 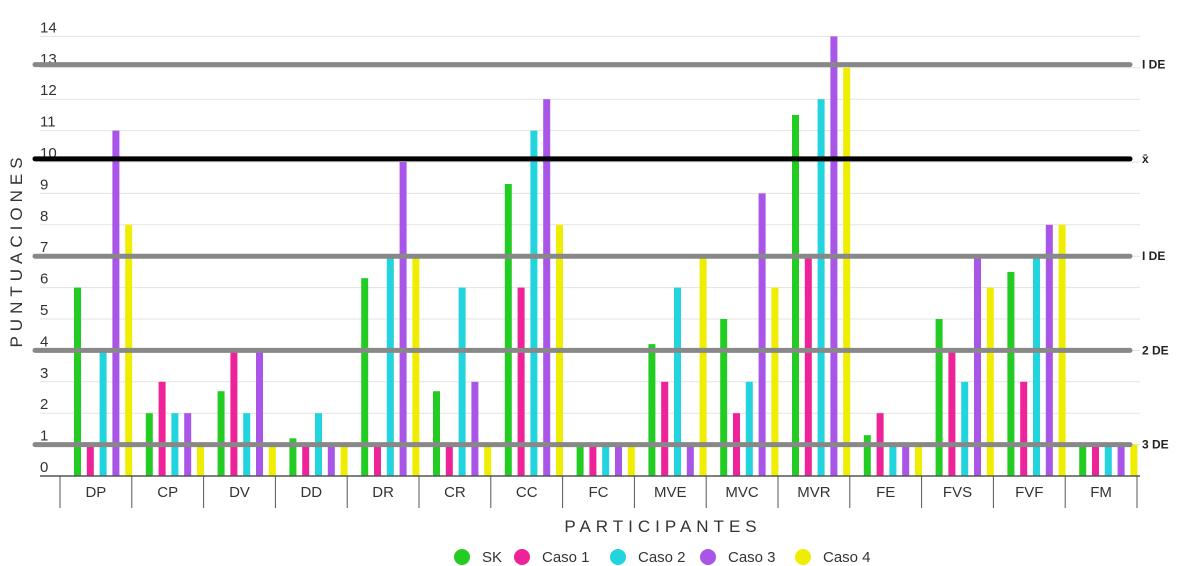 I want to click on y-tick-label: 2, so click(x=44, y=404).